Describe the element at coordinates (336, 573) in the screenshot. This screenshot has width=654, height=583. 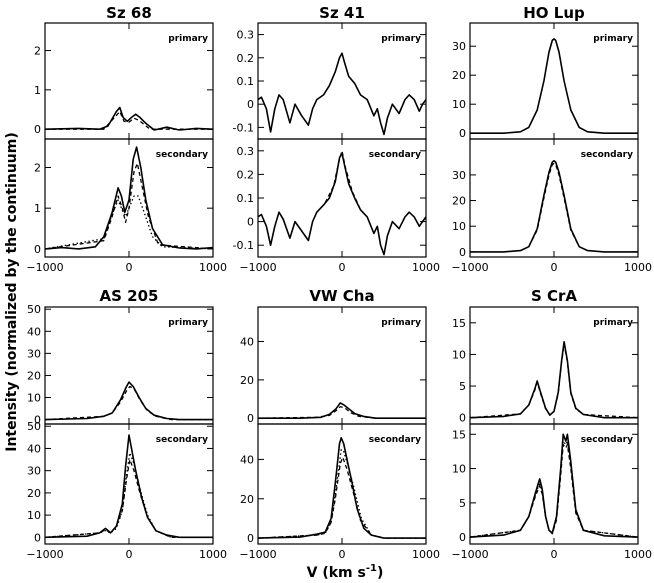
I see `x-axis-label-main: V (km s` at that location.